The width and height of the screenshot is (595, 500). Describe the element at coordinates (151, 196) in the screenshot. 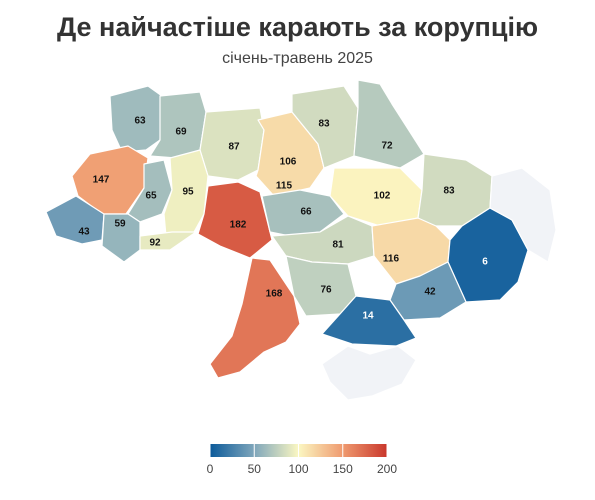

I see `region-value-label: 65` at that location.